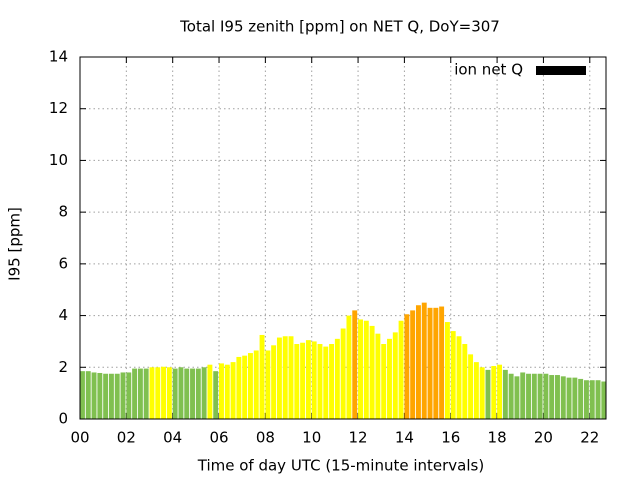 This screenshot has height=480, width=640. I want to click on y-tick-label: 2, so click(63, 367).